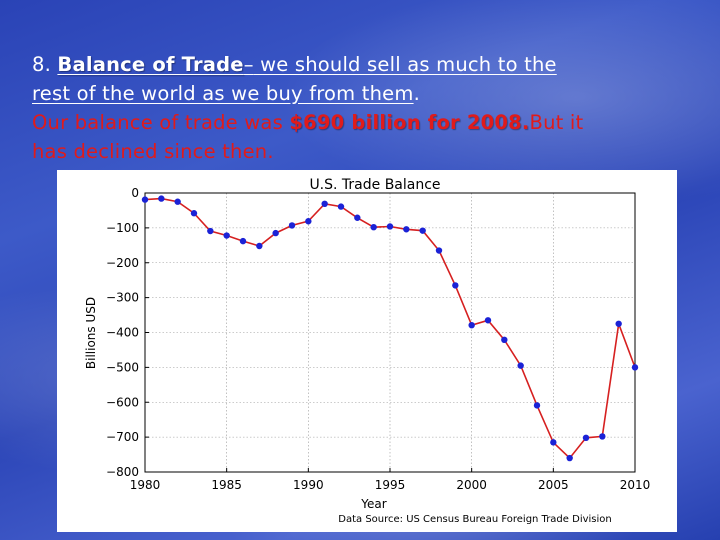  Describe the element at coordinates (122, 263) in the screenshot. I see `y-tick-label: −200` at that location.